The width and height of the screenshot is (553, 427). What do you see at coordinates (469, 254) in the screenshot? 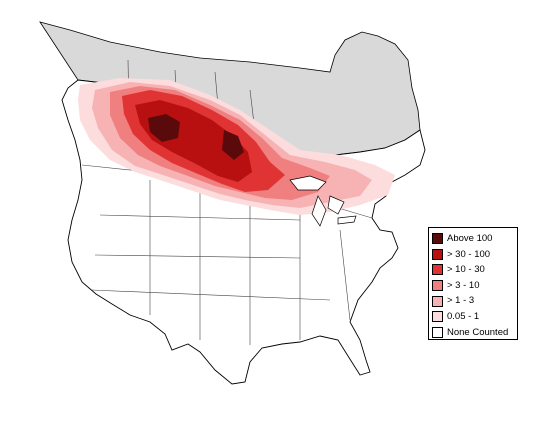
I see `legend-label: > 30 - 100` at bounding box center [469, 254].